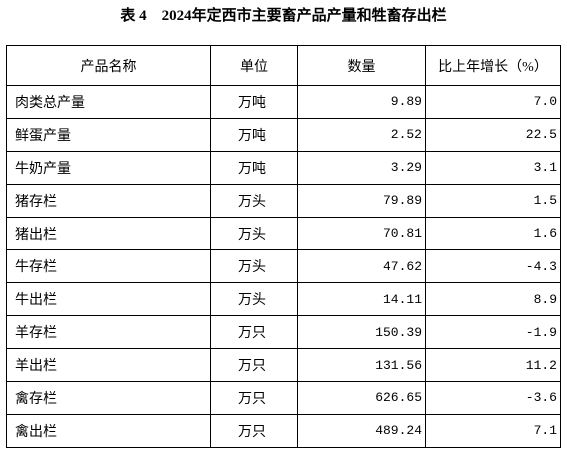 The image size is (567, 451). Describe the element at coordinates (361, 233) in the screenshot. I see `table-cell: 70.81` at that location.